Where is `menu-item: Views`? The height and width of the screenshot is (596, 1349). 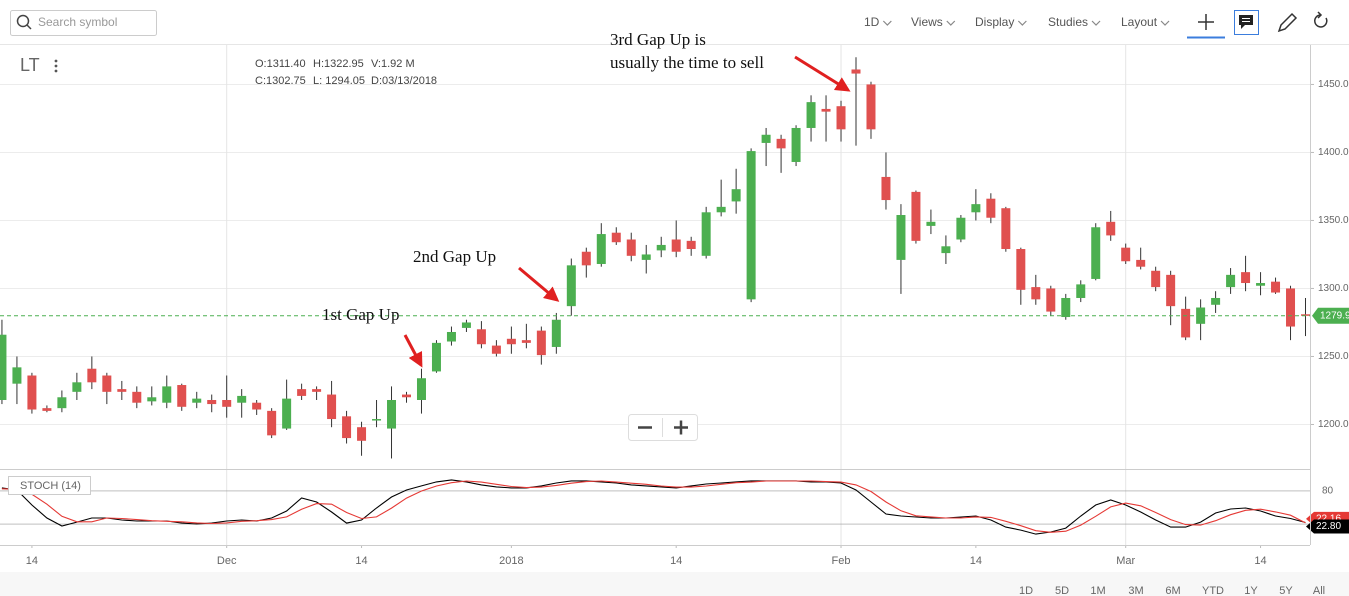 menu-item: Views is located at coordinates (927, 22).